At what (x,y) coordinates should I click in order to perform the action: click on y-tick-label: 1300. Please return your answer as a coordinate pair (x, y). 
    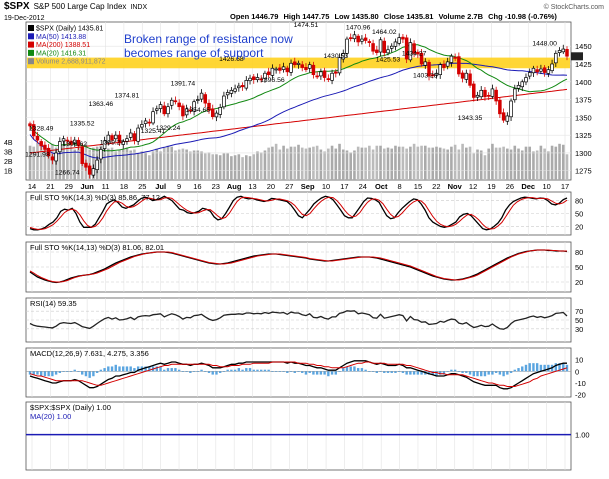
    Looking at the image, I should click on (583, 153).